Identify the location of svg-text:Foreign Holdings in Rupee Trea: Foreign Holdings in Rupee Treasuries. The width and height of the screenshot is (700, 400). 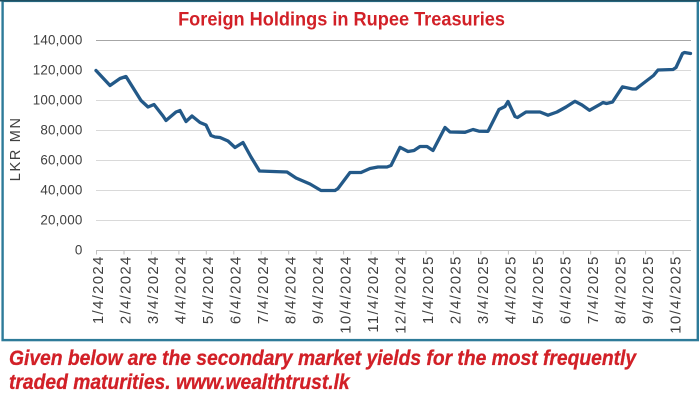
(341, 18).